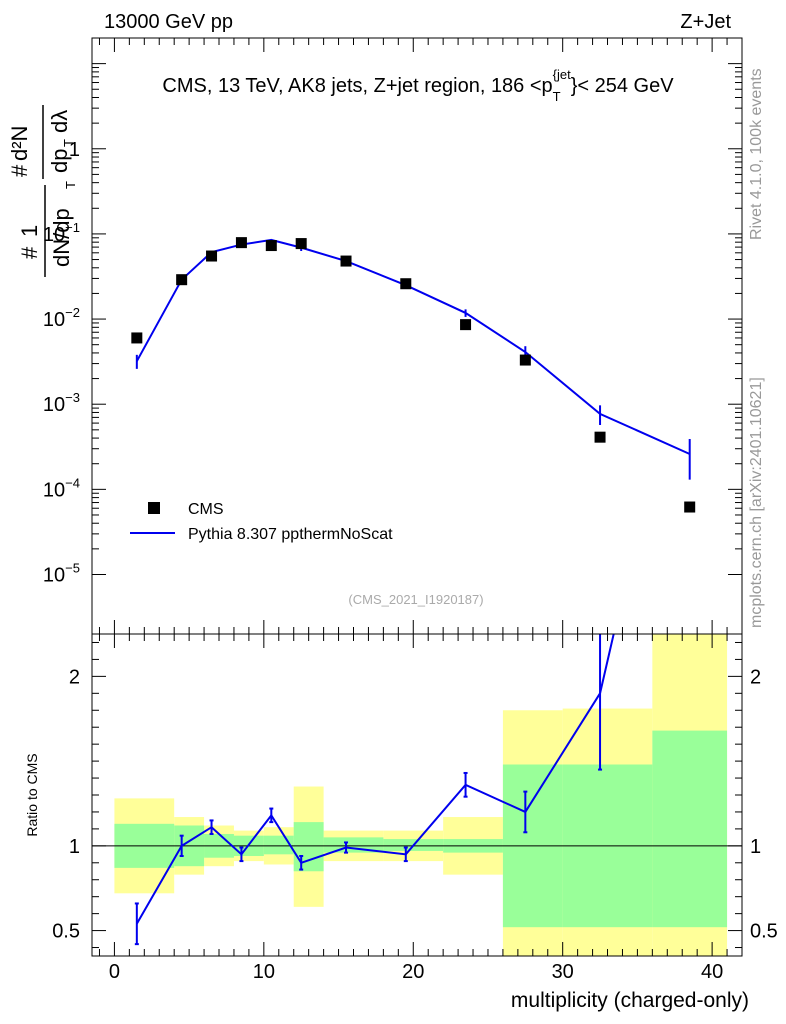 This screenshot has width=786, height=1024. What do you see at coordinates (755, 677) in the screenshot?
I see `ratio-y-tick-label-right: 2` at bounding box center [755, 677].